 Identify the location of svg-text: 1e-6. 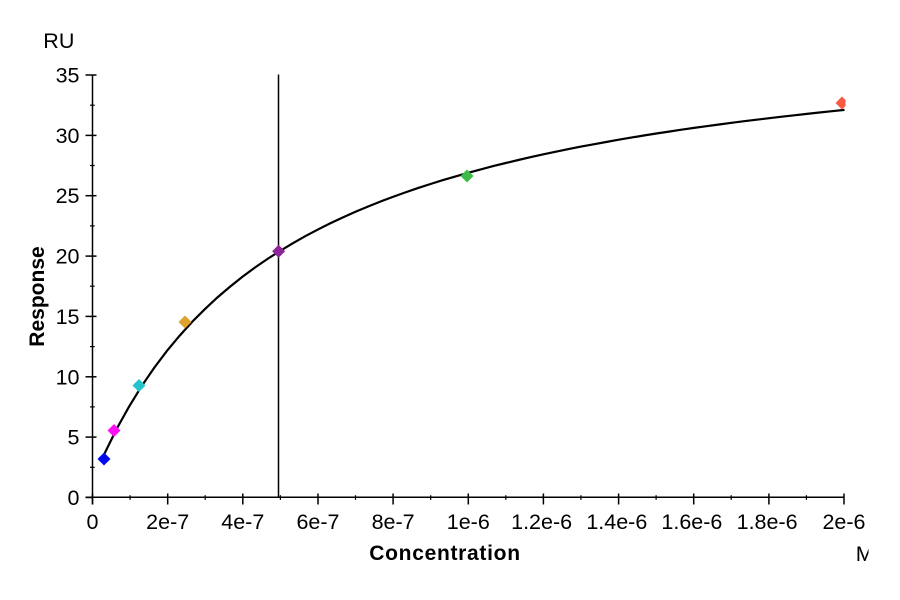
(468, 522).